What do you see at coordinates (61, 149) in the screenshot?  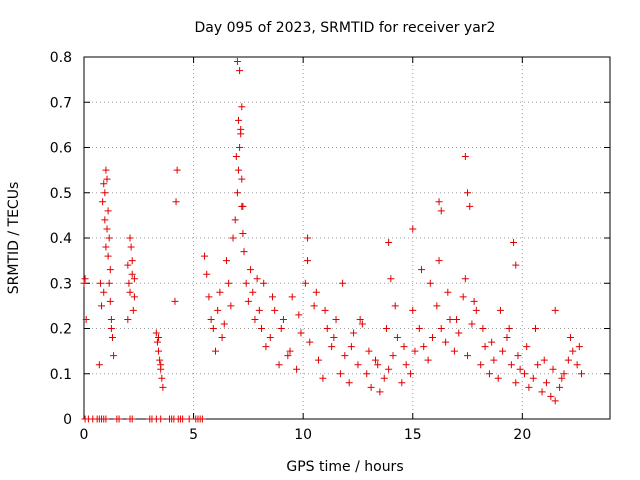 I see `y-tick-label: 0.6` at bounding box center [61, 149].